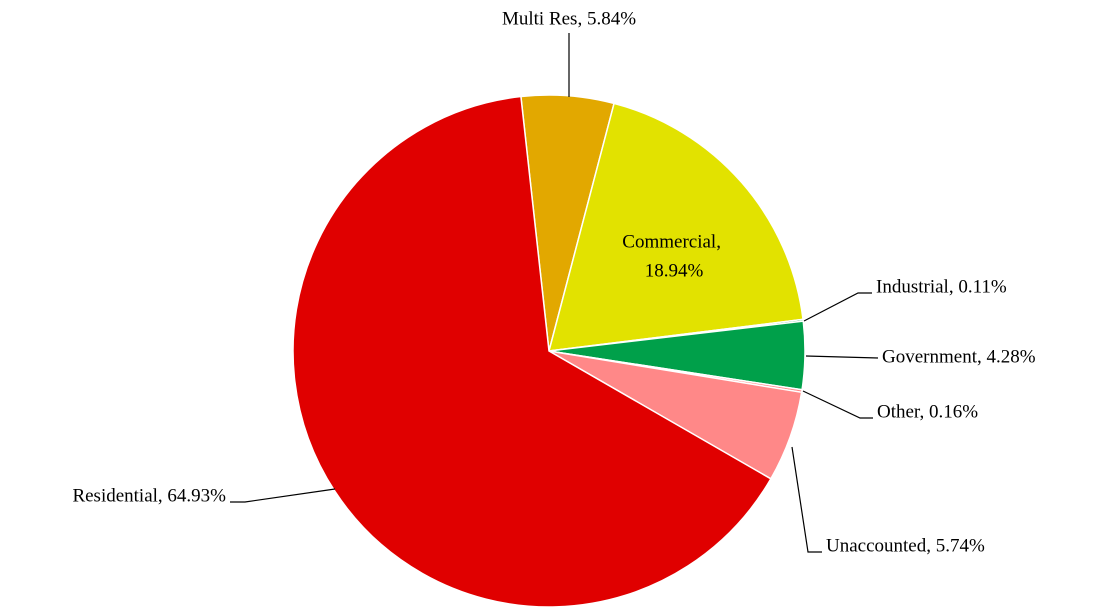 Image resolution: width=1103 pixels, height=609 pixels. I want to click on data-label-line: 18.94%, so click(674, 271).